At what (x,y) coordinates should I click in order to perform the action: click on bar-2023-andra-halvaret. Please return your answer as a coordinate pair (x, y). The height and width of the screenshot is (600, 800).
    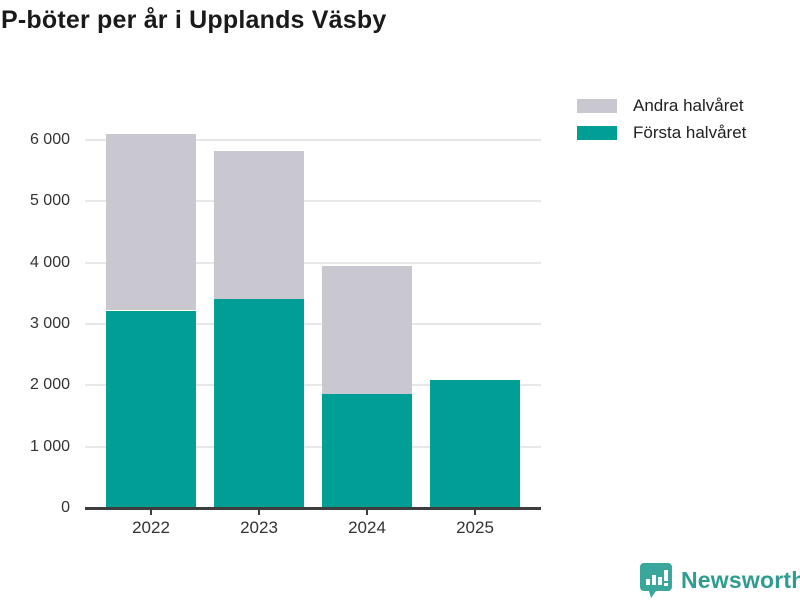
    Looking at the image, I should click on (259, 225).